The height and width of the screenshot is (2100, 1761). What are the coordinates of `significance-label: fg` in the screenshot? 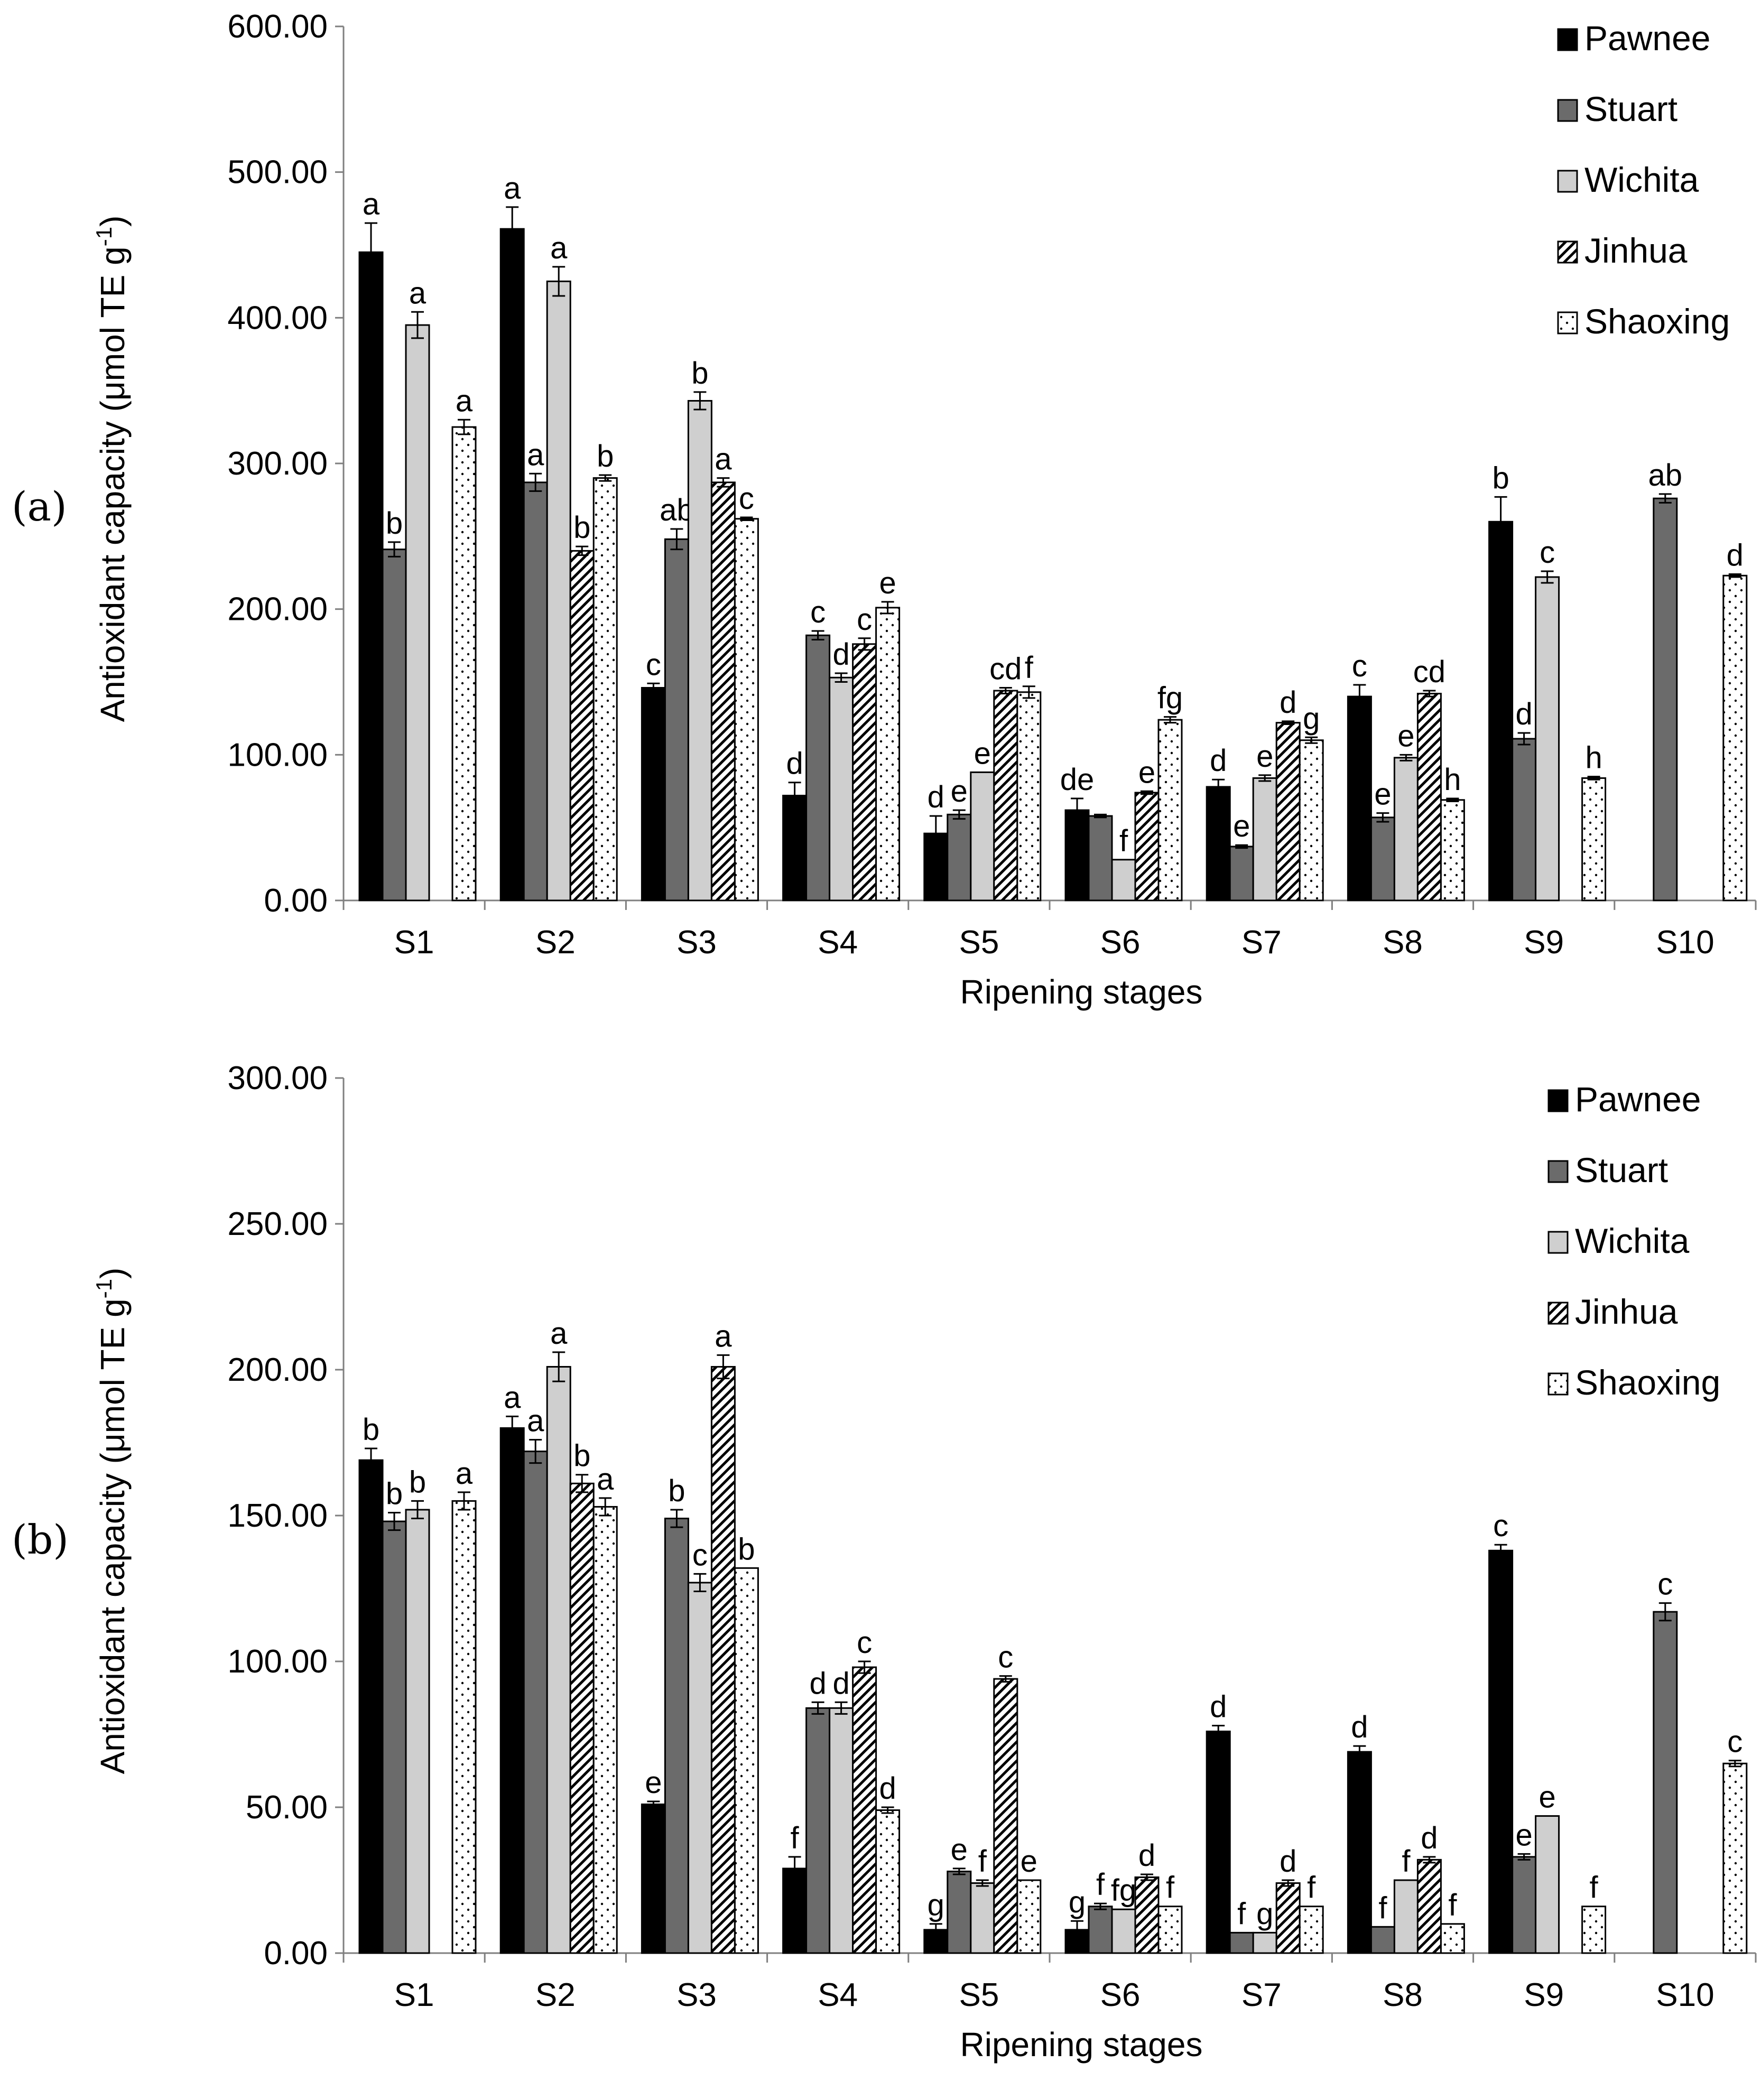 It's located at (1123, 1890).